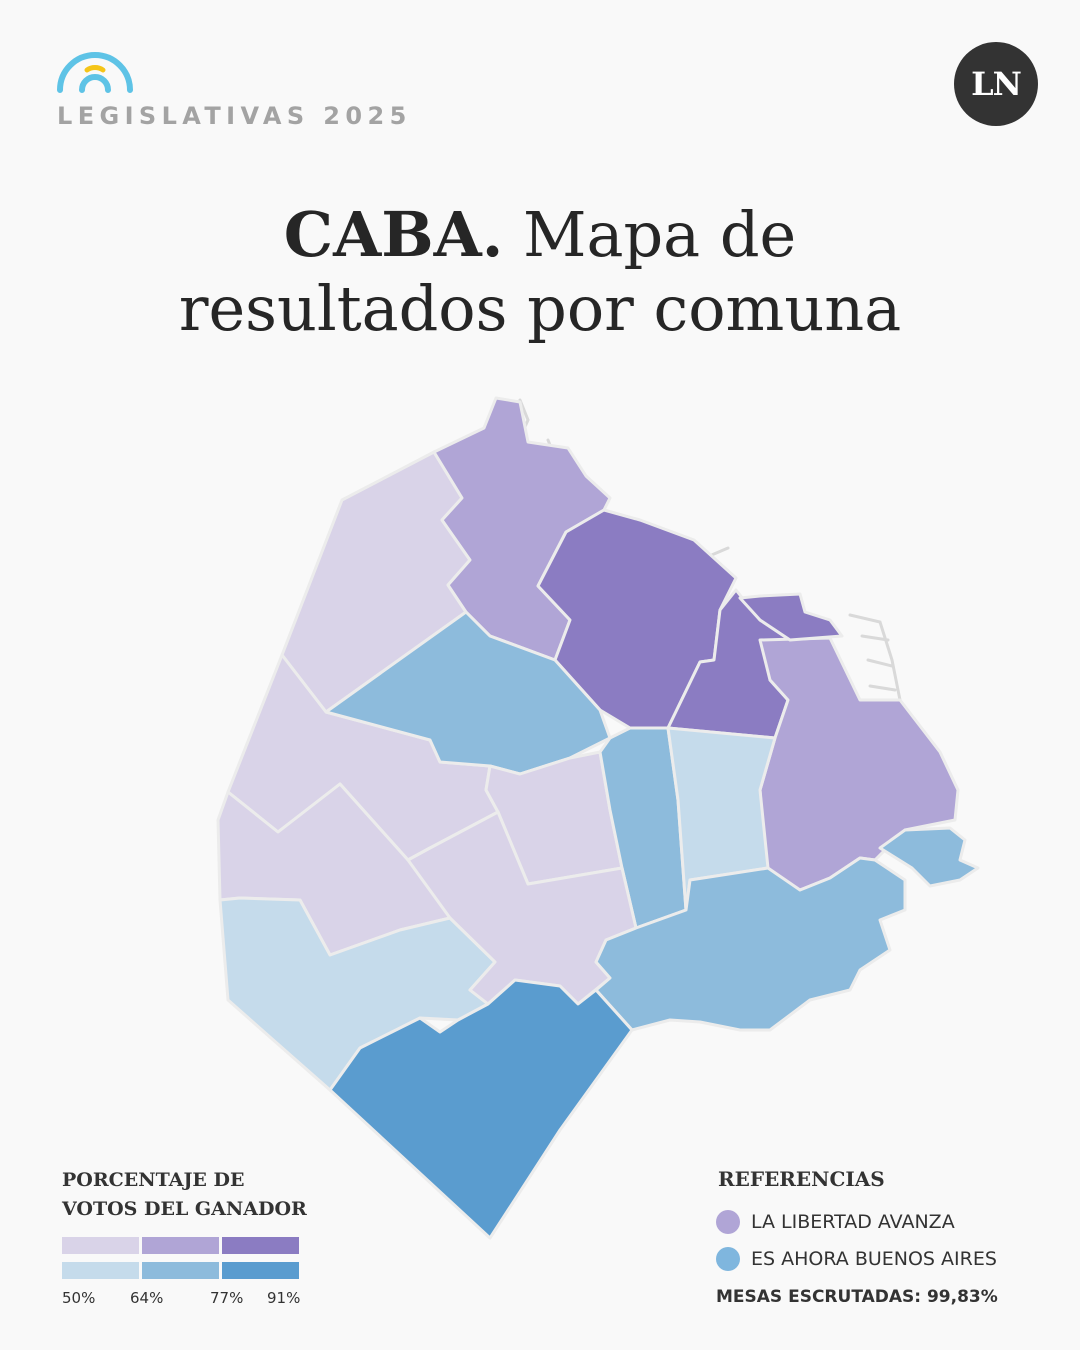  What do you see at coordinates (260, 1245) in the screenshot?
I see `scale-cell-lla-high` at bounding box center [260, 1245].